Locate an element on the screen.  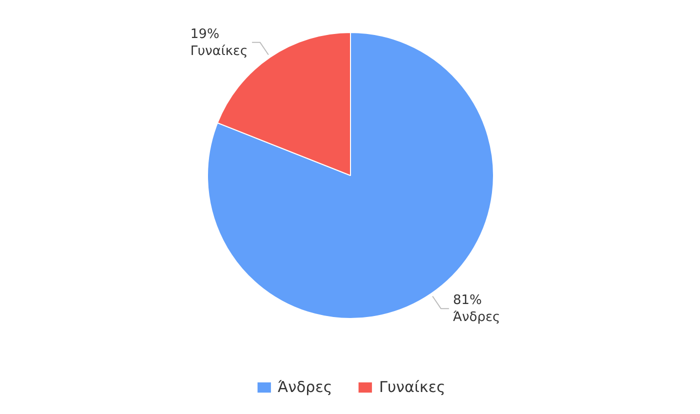
slice-label: Άνδρες is located at coordinates (476, 318).